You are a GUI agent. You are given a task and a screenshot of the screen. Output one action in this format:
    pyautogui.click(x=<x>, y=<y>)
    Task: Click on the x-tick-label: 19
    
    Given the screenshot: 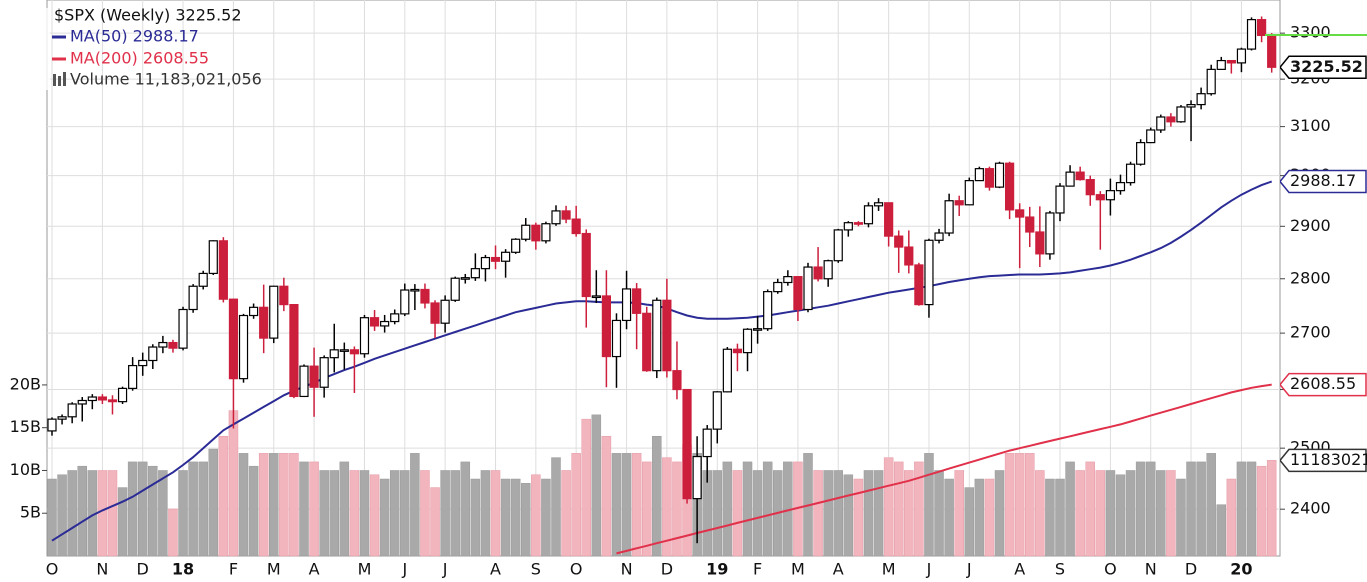 What is the action you would take?
    pyautogui.click(x=717, y=569)
    